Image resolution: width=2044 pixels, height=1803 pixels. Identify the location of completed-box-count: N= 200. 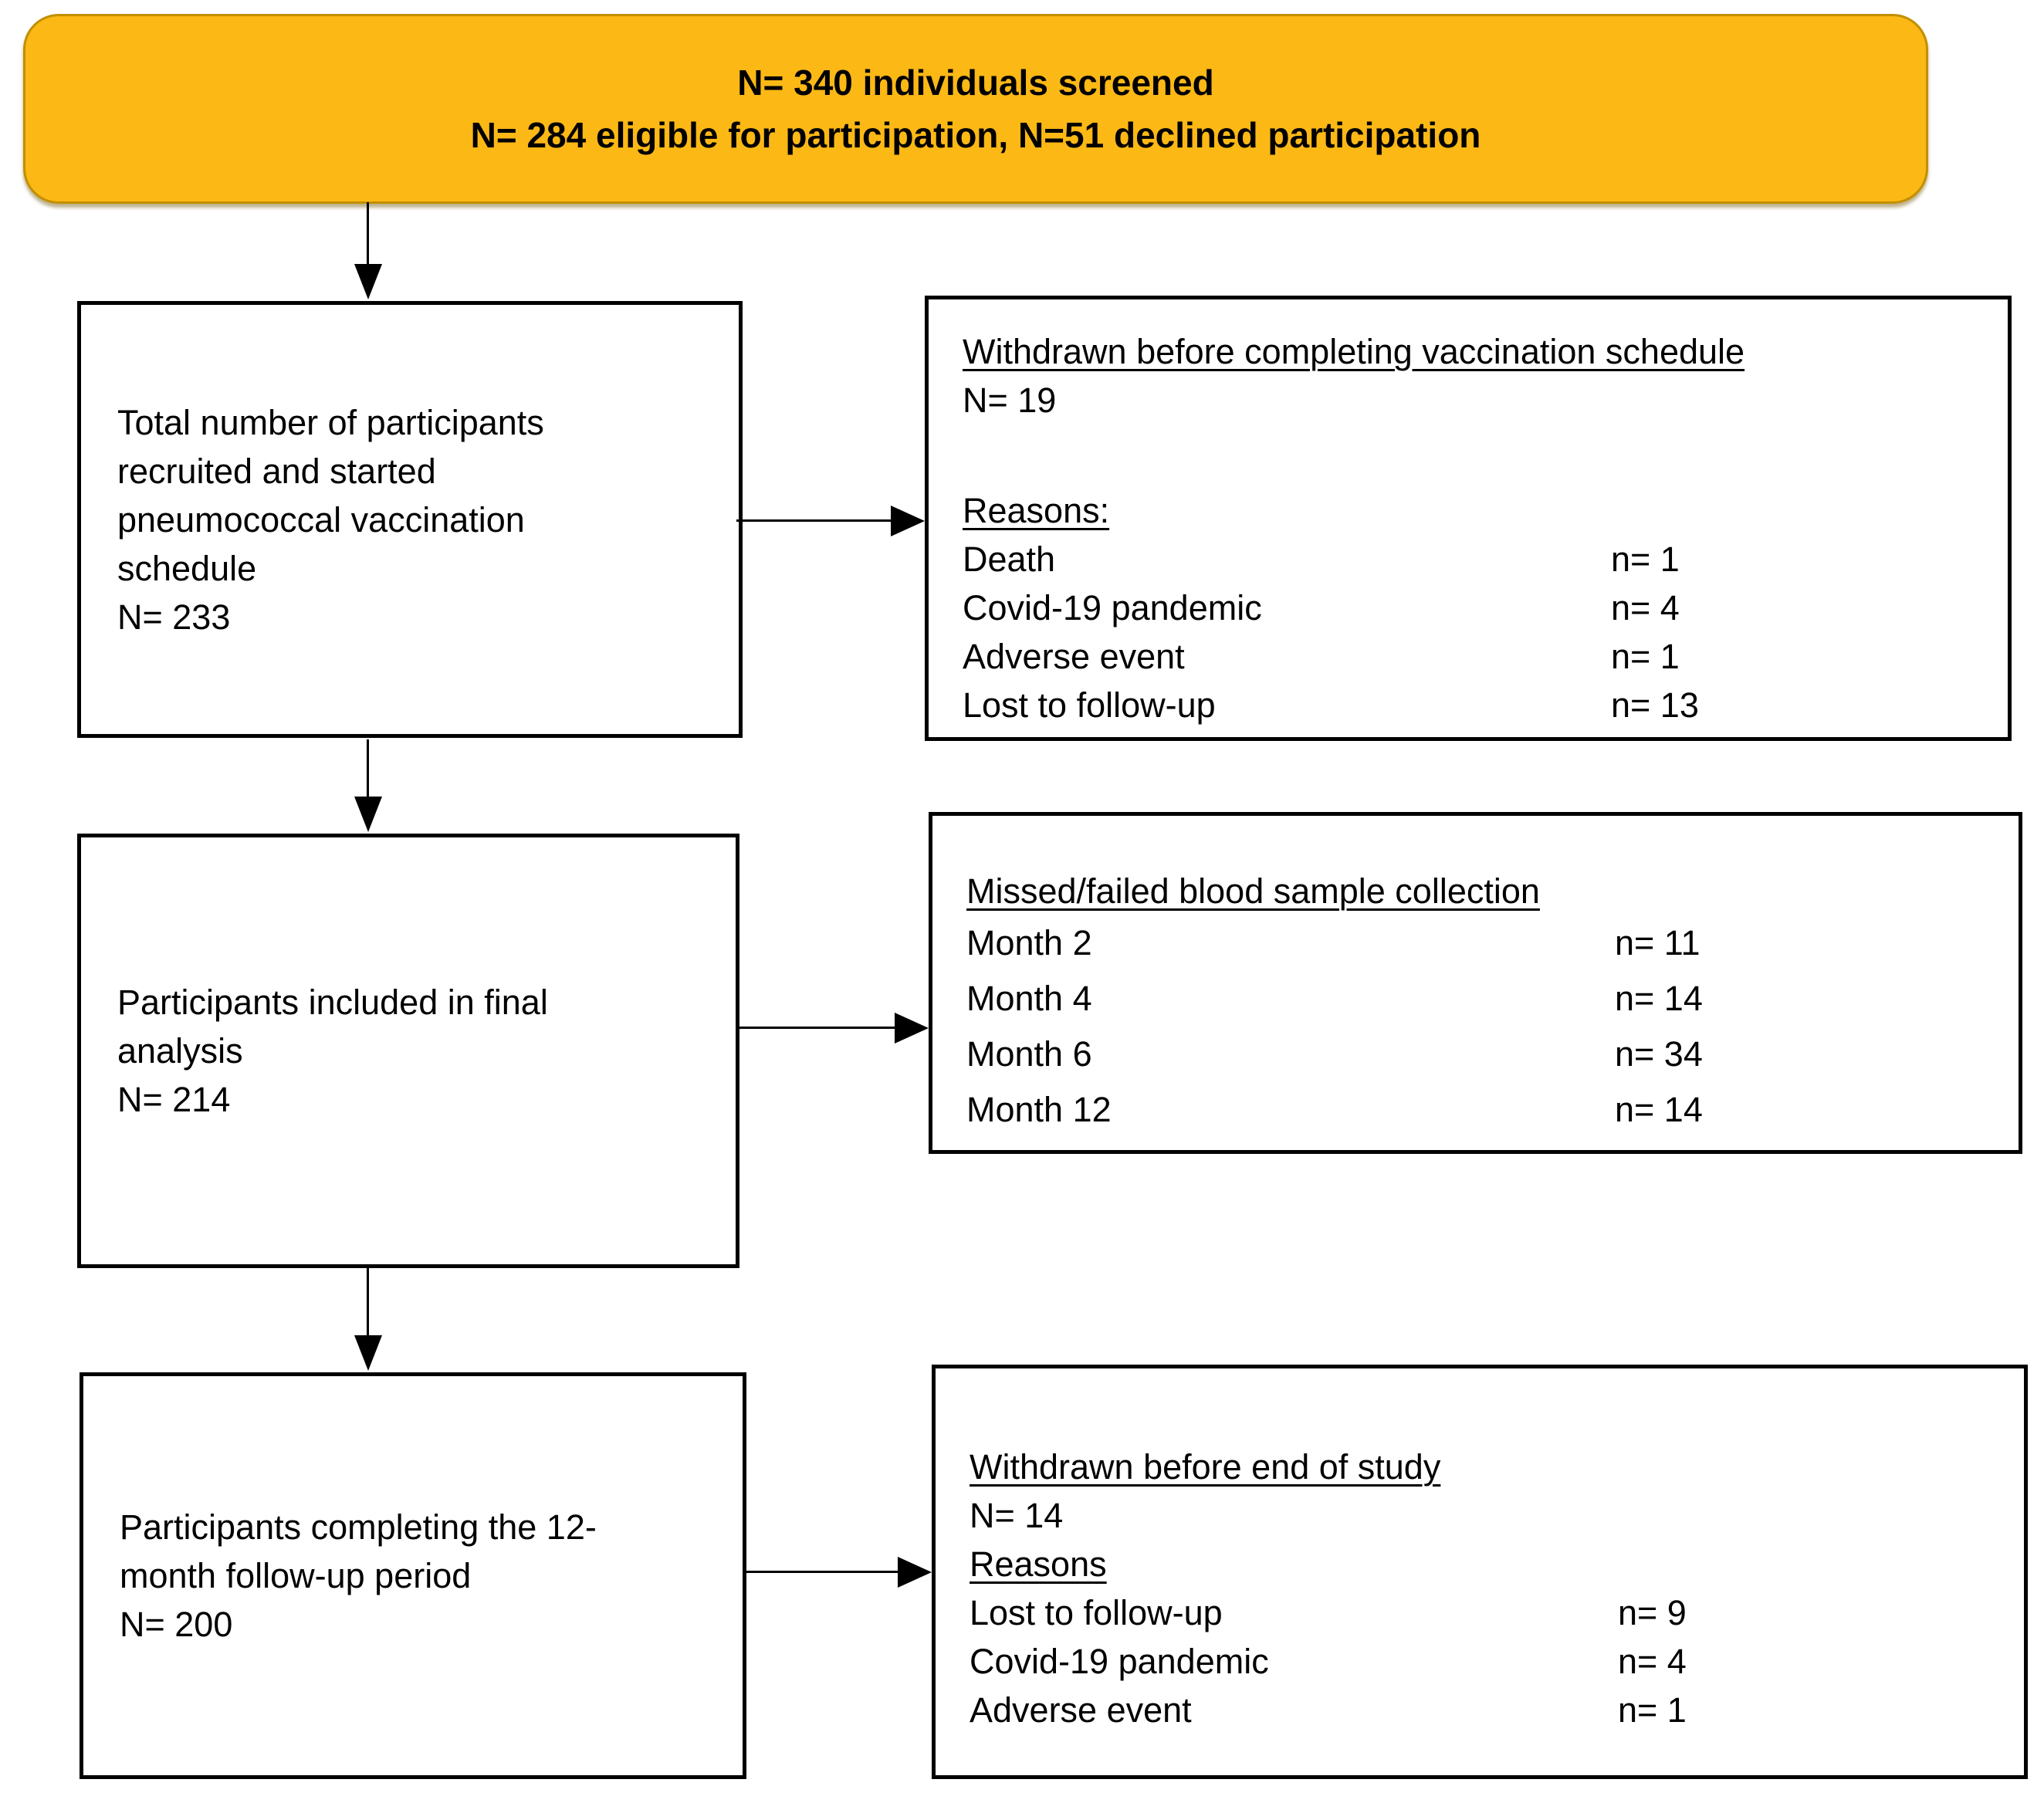
(176, 1625).